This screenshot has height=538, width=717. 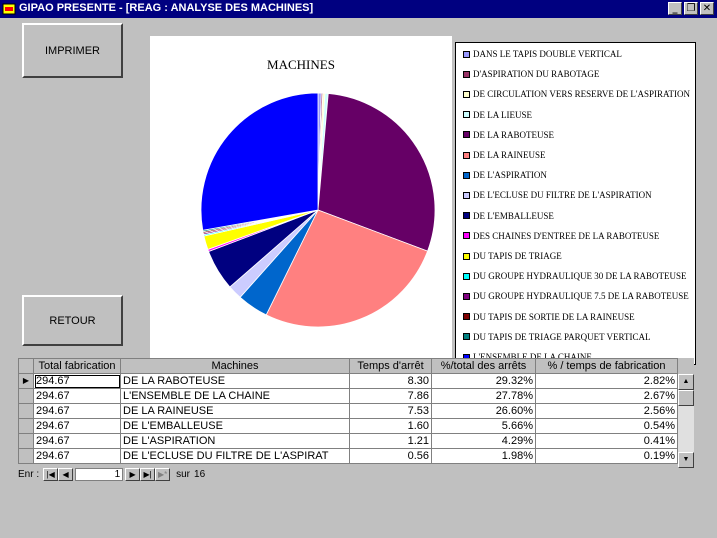 I want to click on legend-label: DU TAPIS DE TRIAGE, so click(x=517, y=256).